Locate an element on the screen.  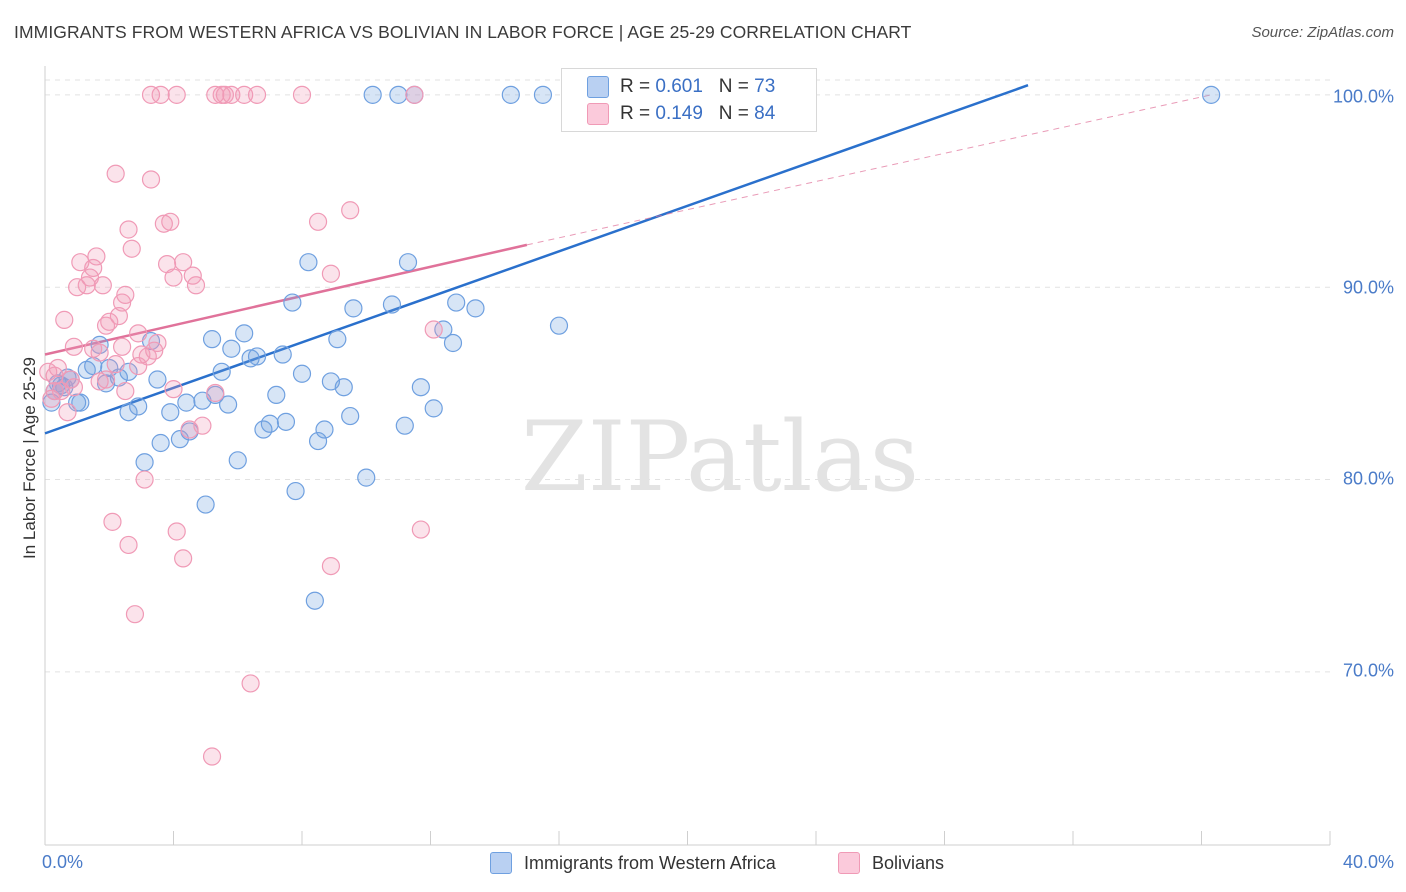
y-tick-label: 100.0% is located at coordinates (1363, 96).